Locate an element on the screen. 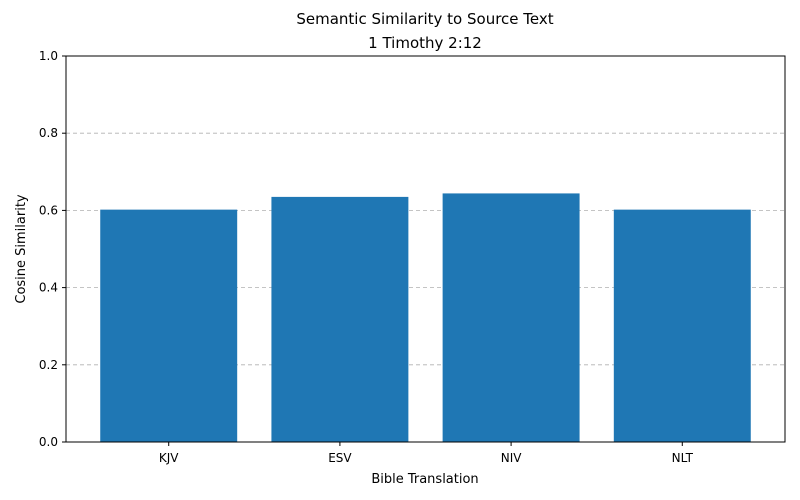  y-tick-label: 0.0 is located at coordinates (48, 442).